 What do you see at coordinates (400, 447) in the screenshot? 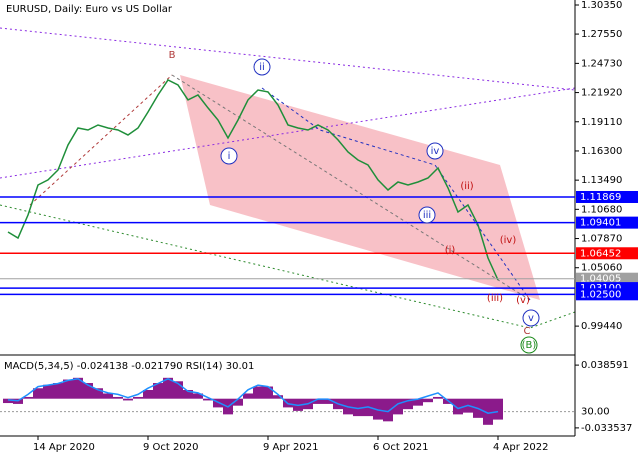
I see `x-tick-label: 6 Oct 2021` at bounding box center [400, 447].